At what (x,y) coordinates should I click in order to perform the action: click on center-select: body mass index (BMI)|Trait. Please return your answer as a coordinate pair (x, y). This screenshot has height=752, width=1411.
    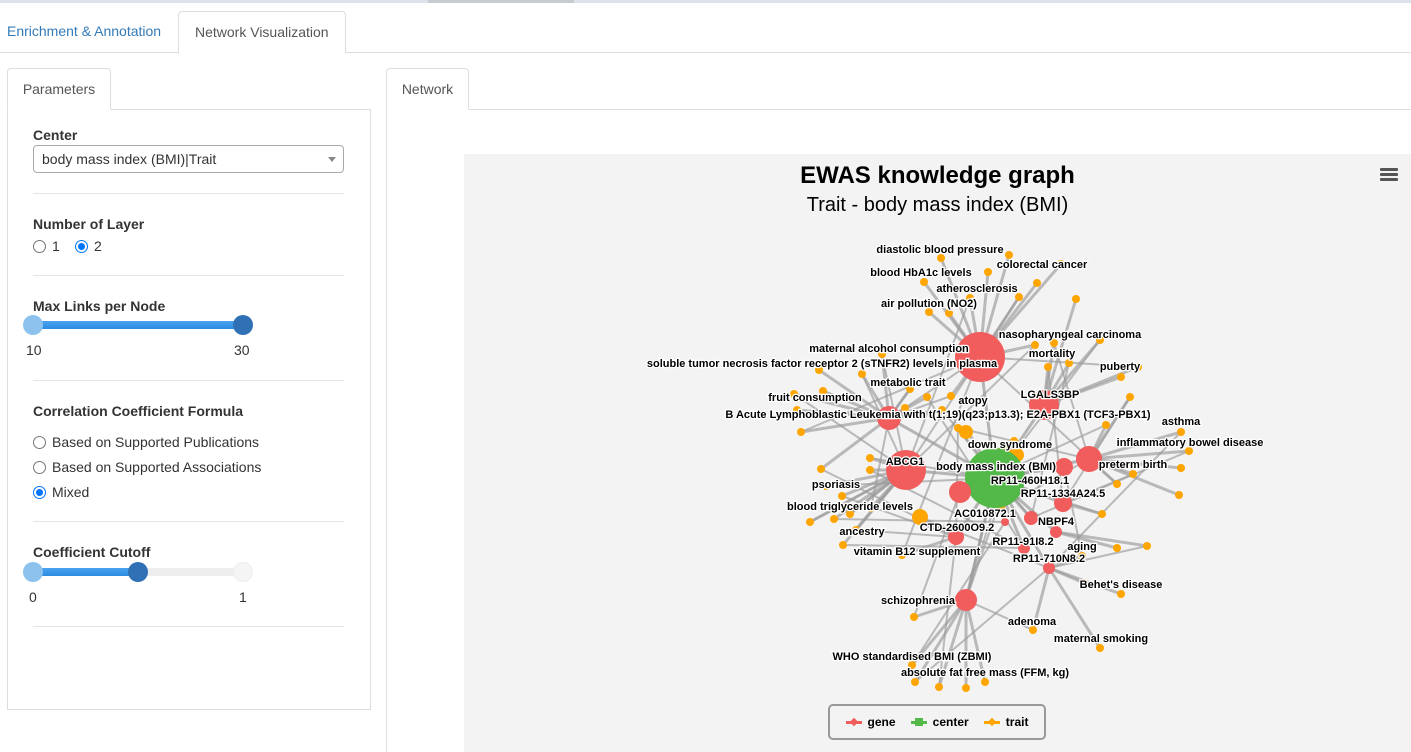
    Looking at the image, I should click on (188, 159).